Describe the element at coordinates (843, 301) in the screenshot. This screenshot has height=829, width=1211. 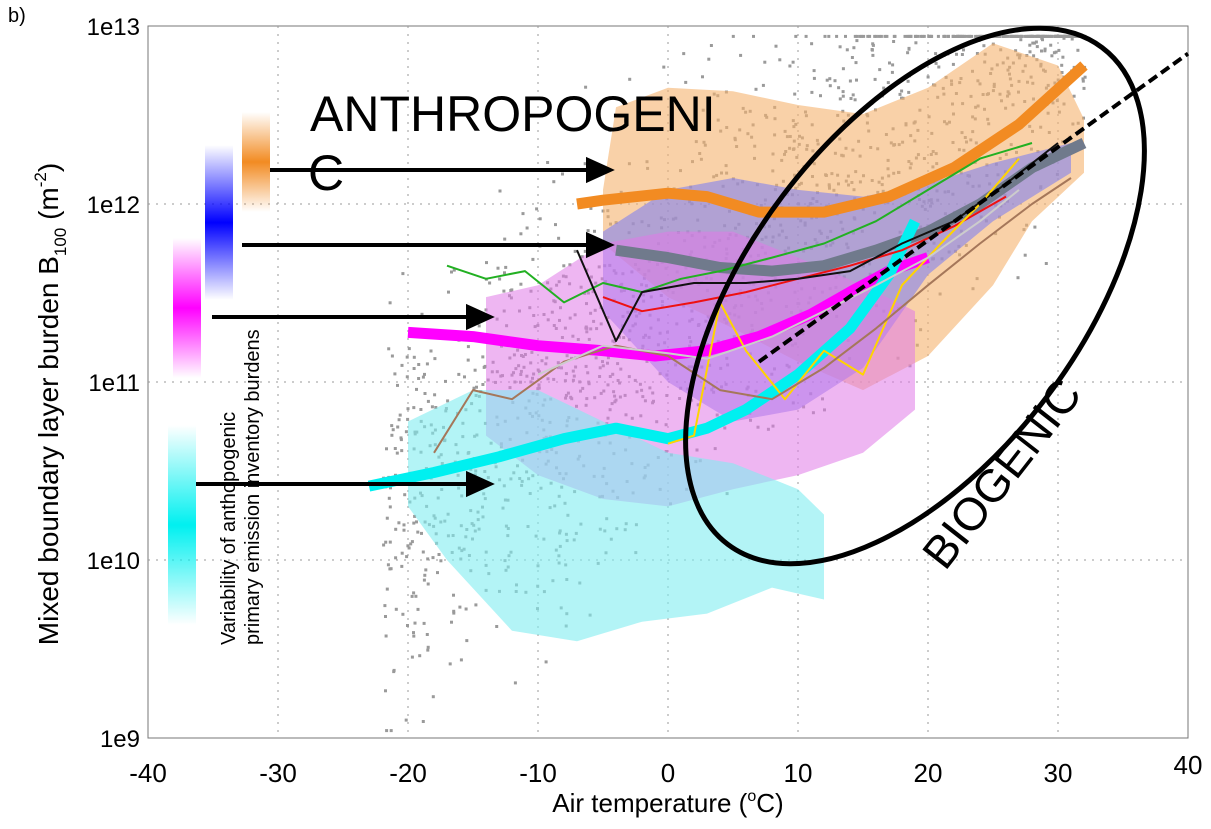
I see `series-line` at that location.